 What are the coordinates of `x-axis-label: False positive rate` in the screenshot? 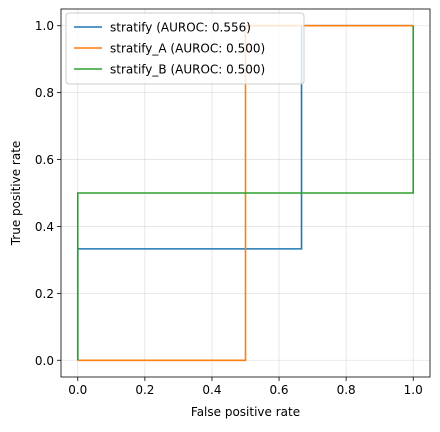 It's located at (245, 412).